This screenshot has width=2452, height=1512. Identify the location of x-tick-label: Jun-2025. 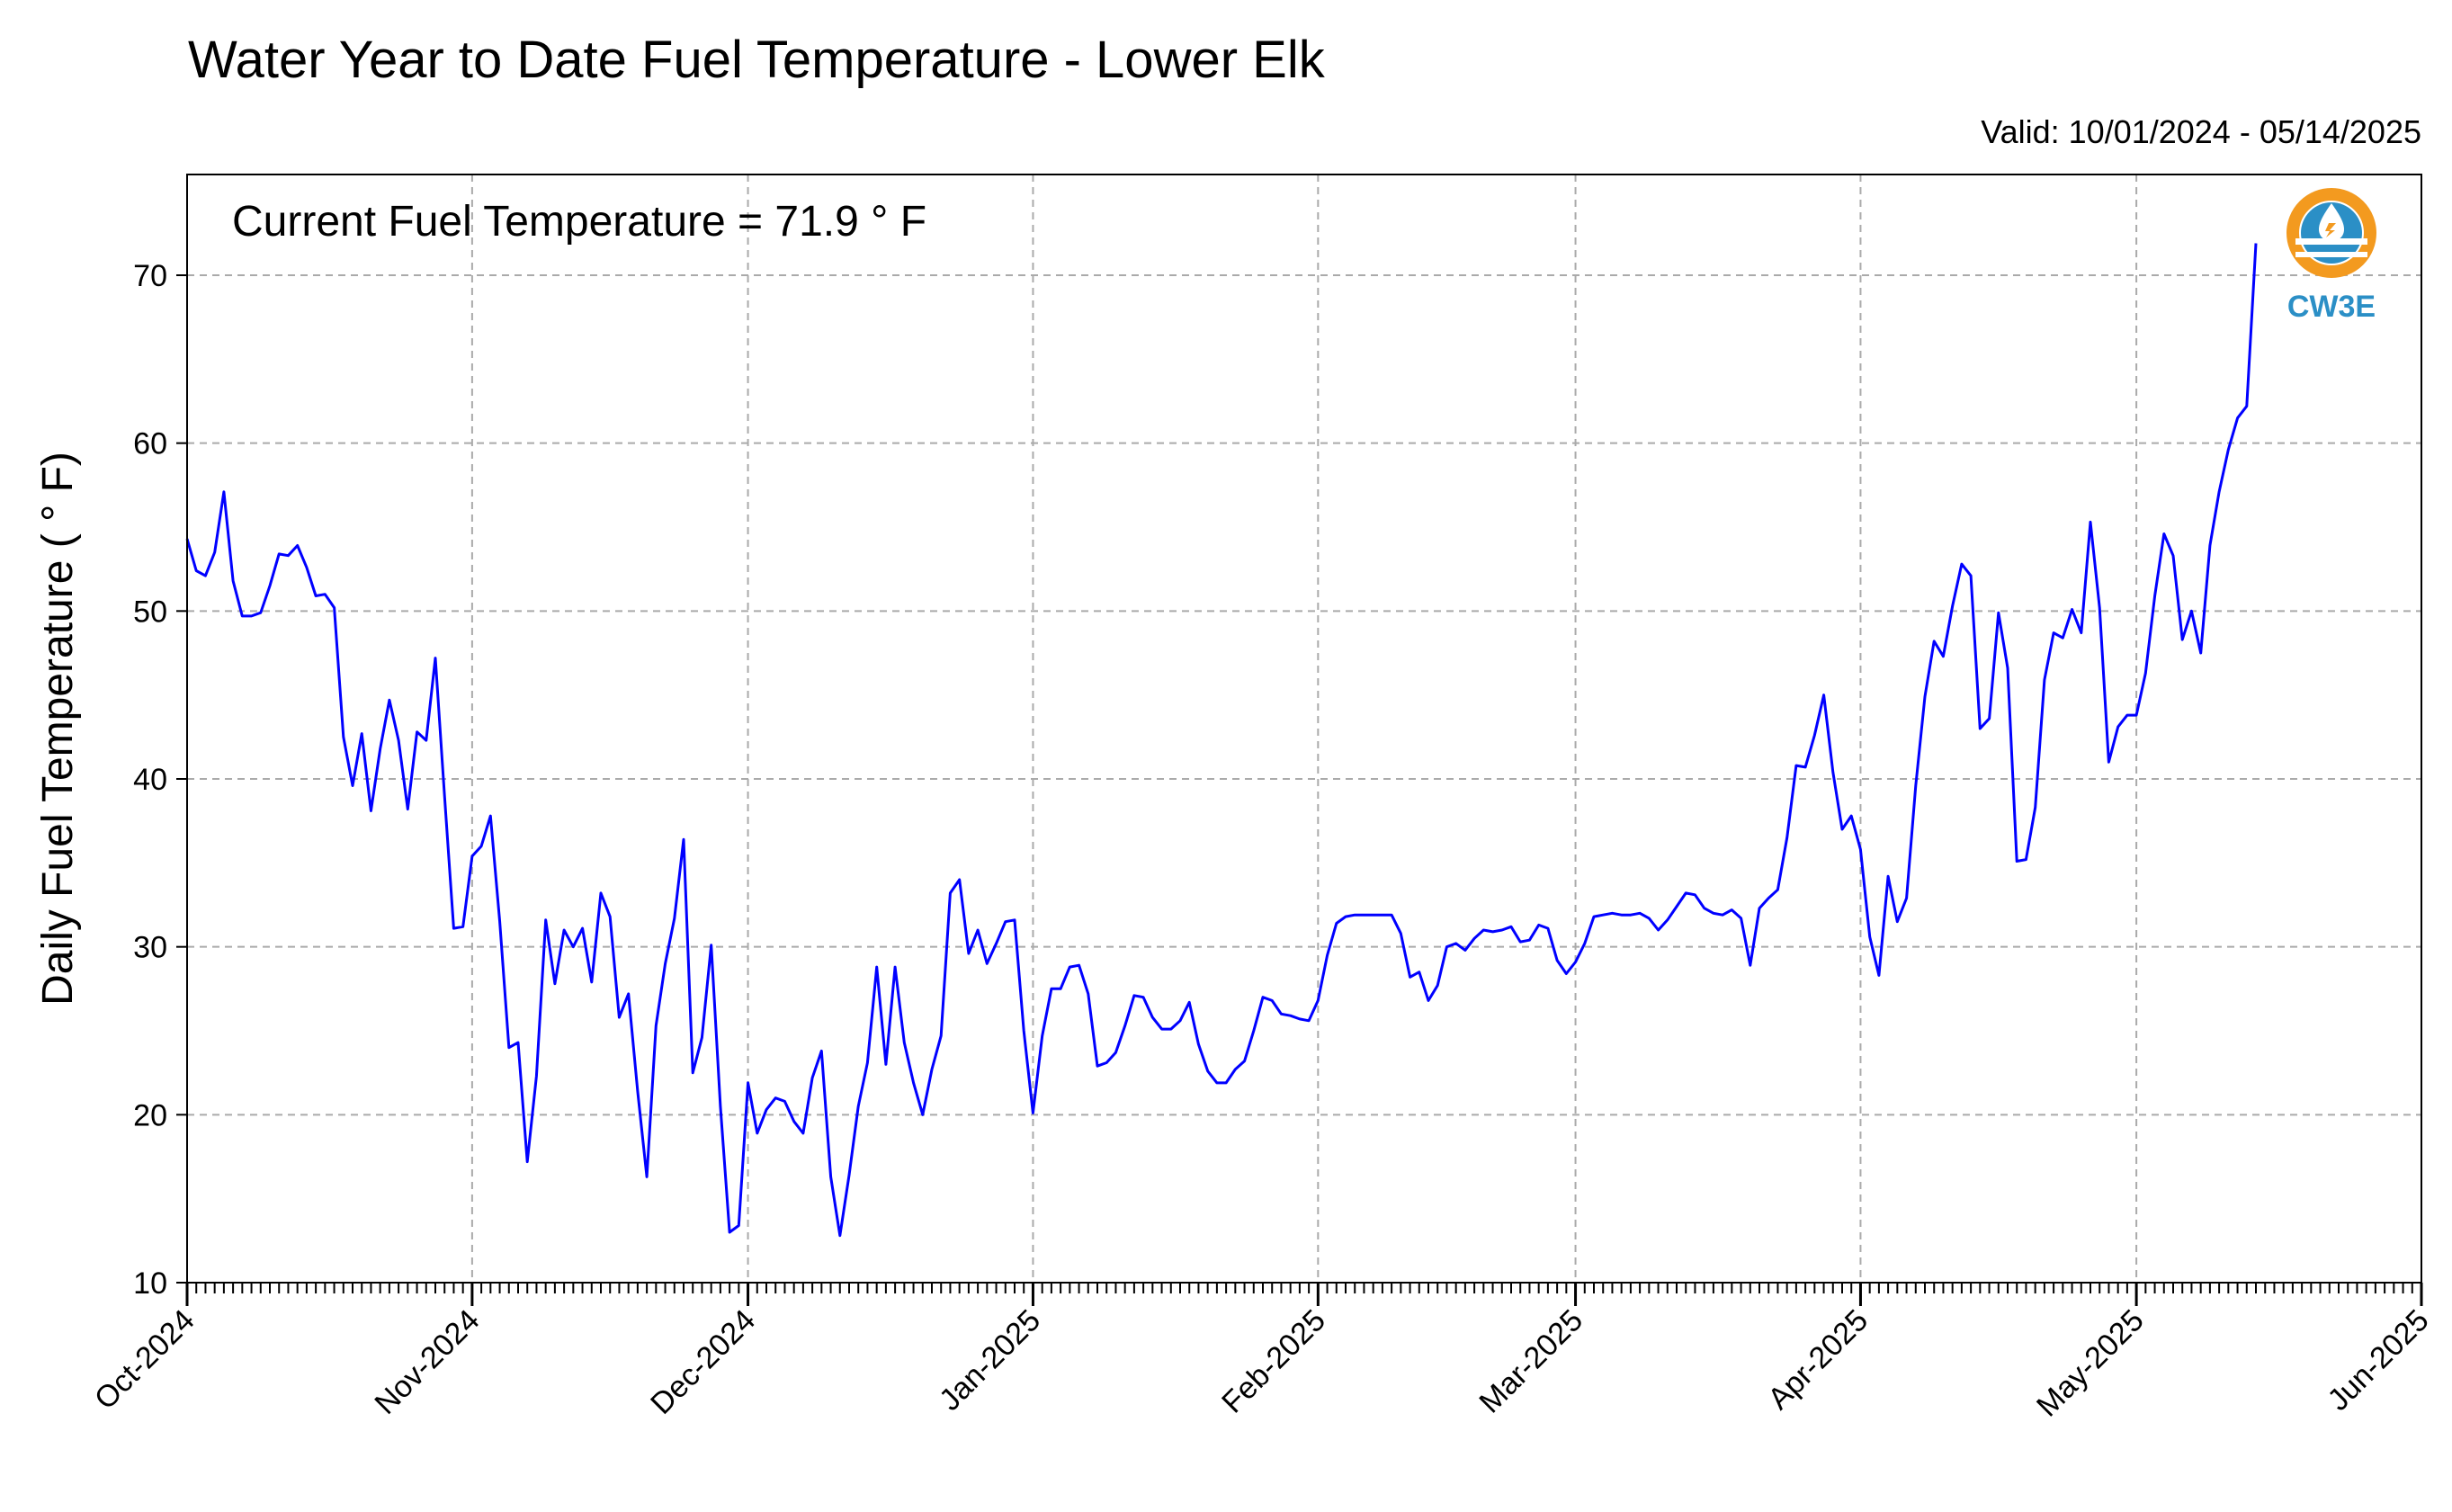
(2379, 1360).